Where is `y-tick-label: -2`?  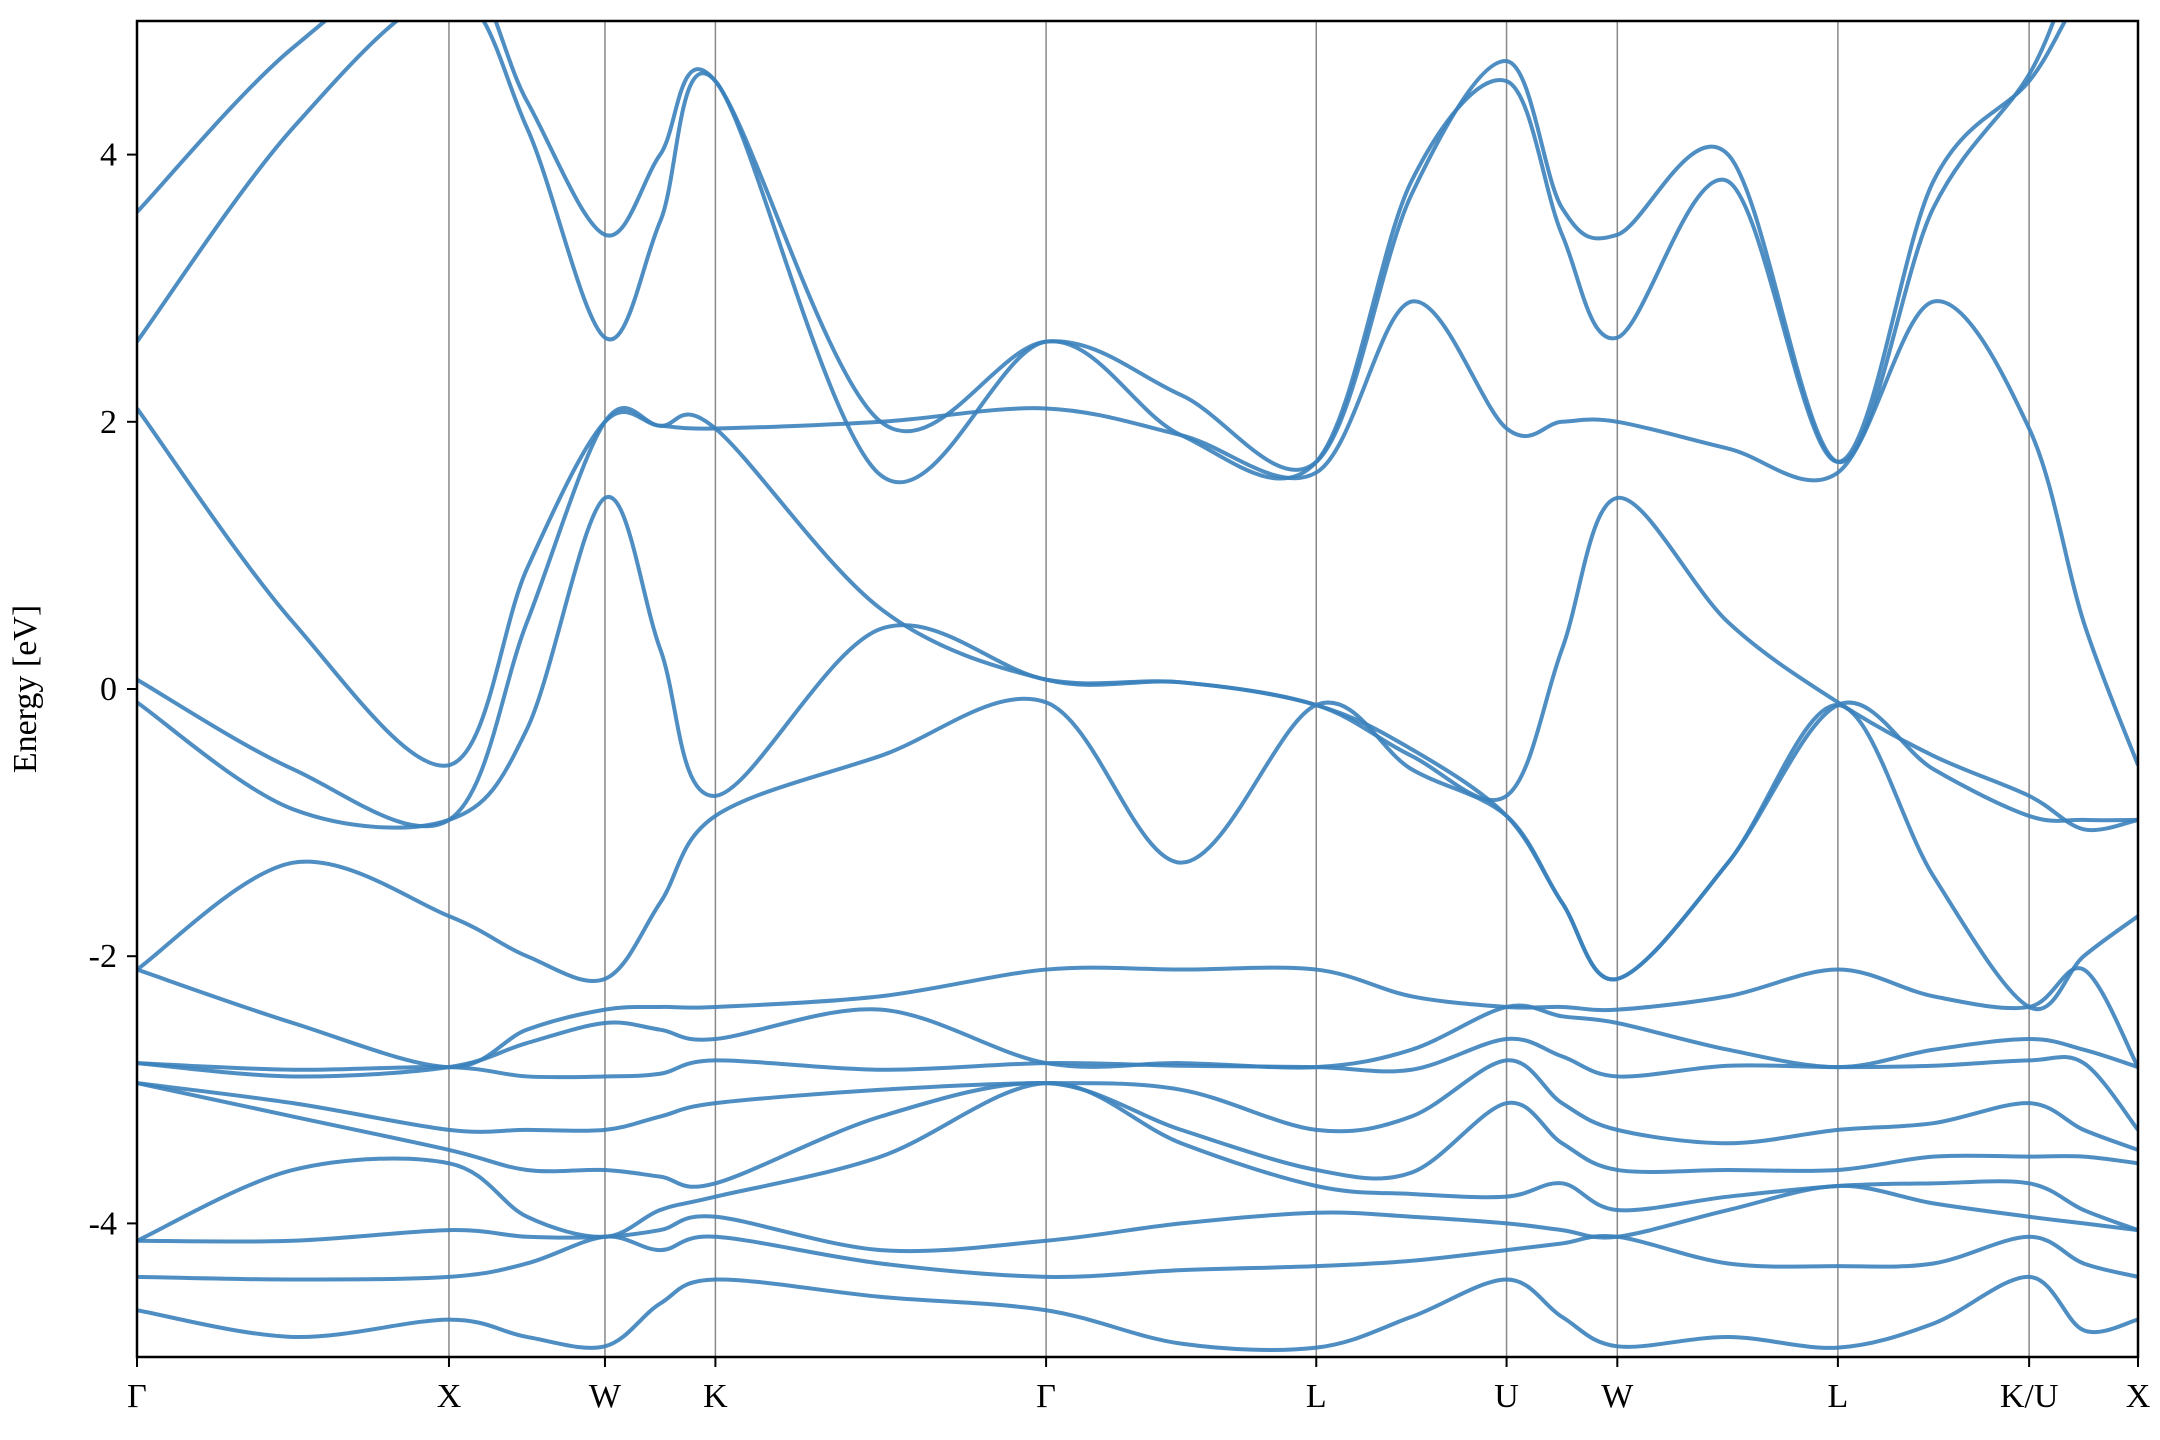
y-tick-label: -2 is located at coordinates (103, 956).